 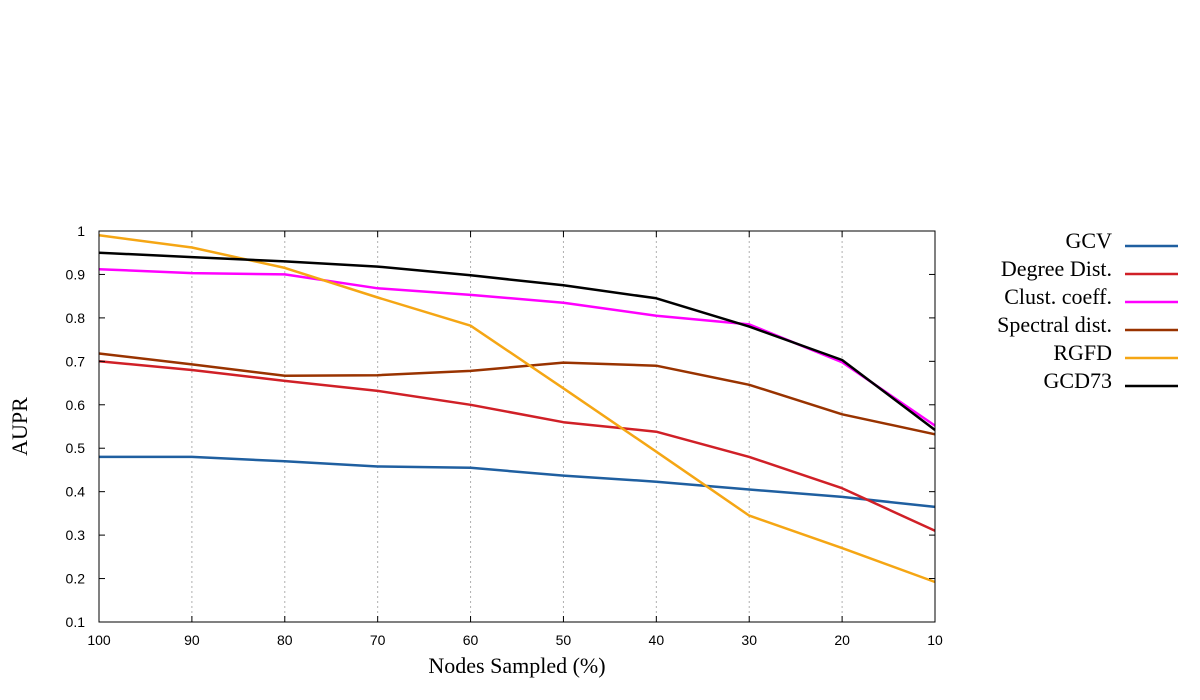 I want to click on x-tick-label: 30, so click(x=749, y=640).